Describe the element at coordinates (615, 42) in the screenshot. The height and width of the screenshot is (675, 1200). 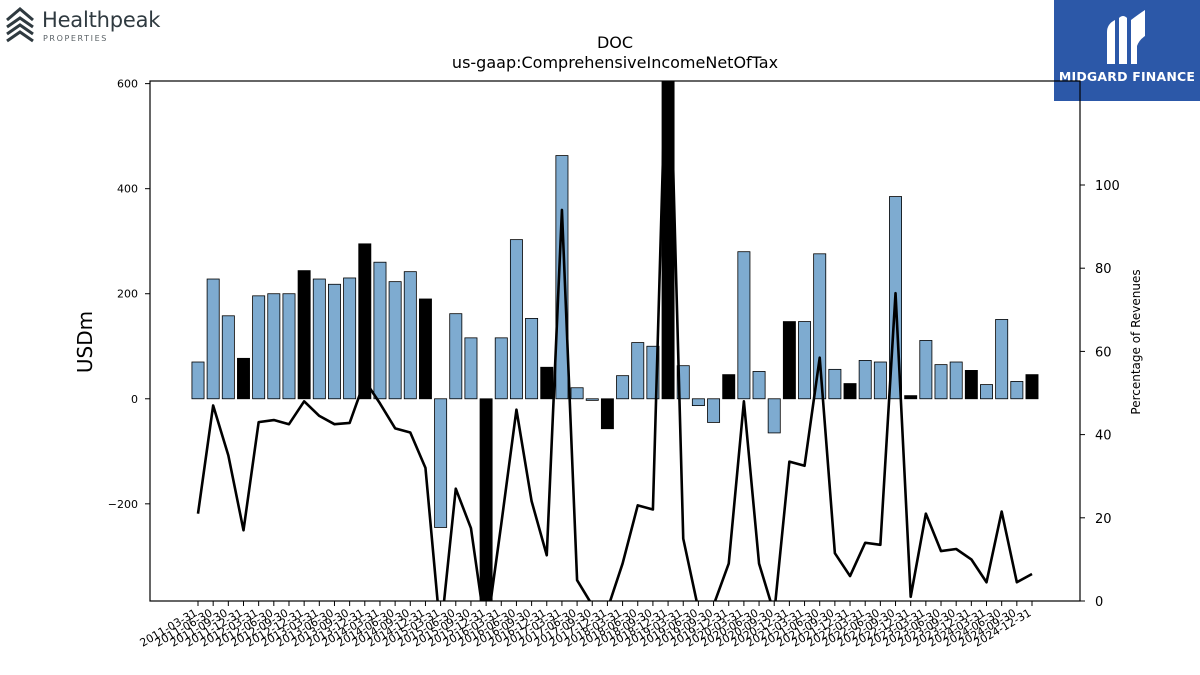
I see `chart-title: DOC` at that location.